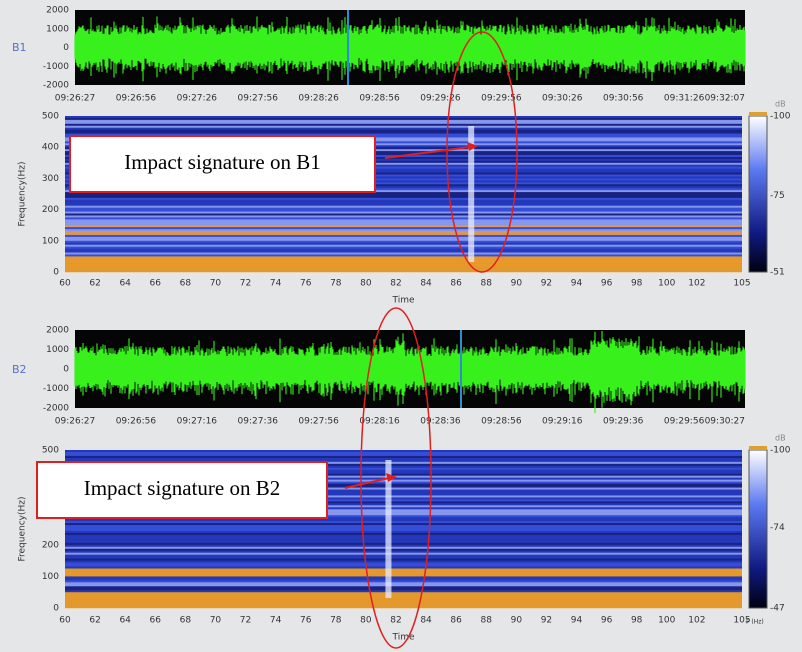 Image resolution: width=802 pixels, height=652 pixels. I want to click on wave-x-tick: 09:27:56, so click(258, 99).